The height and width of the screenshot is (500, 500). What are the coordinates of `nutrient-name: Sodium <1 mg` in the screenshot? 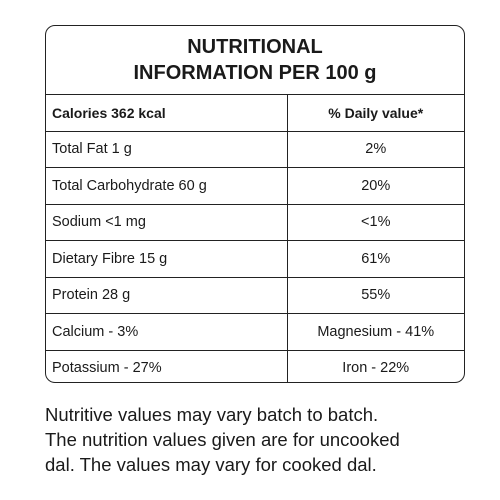 It's located at (167, 222).